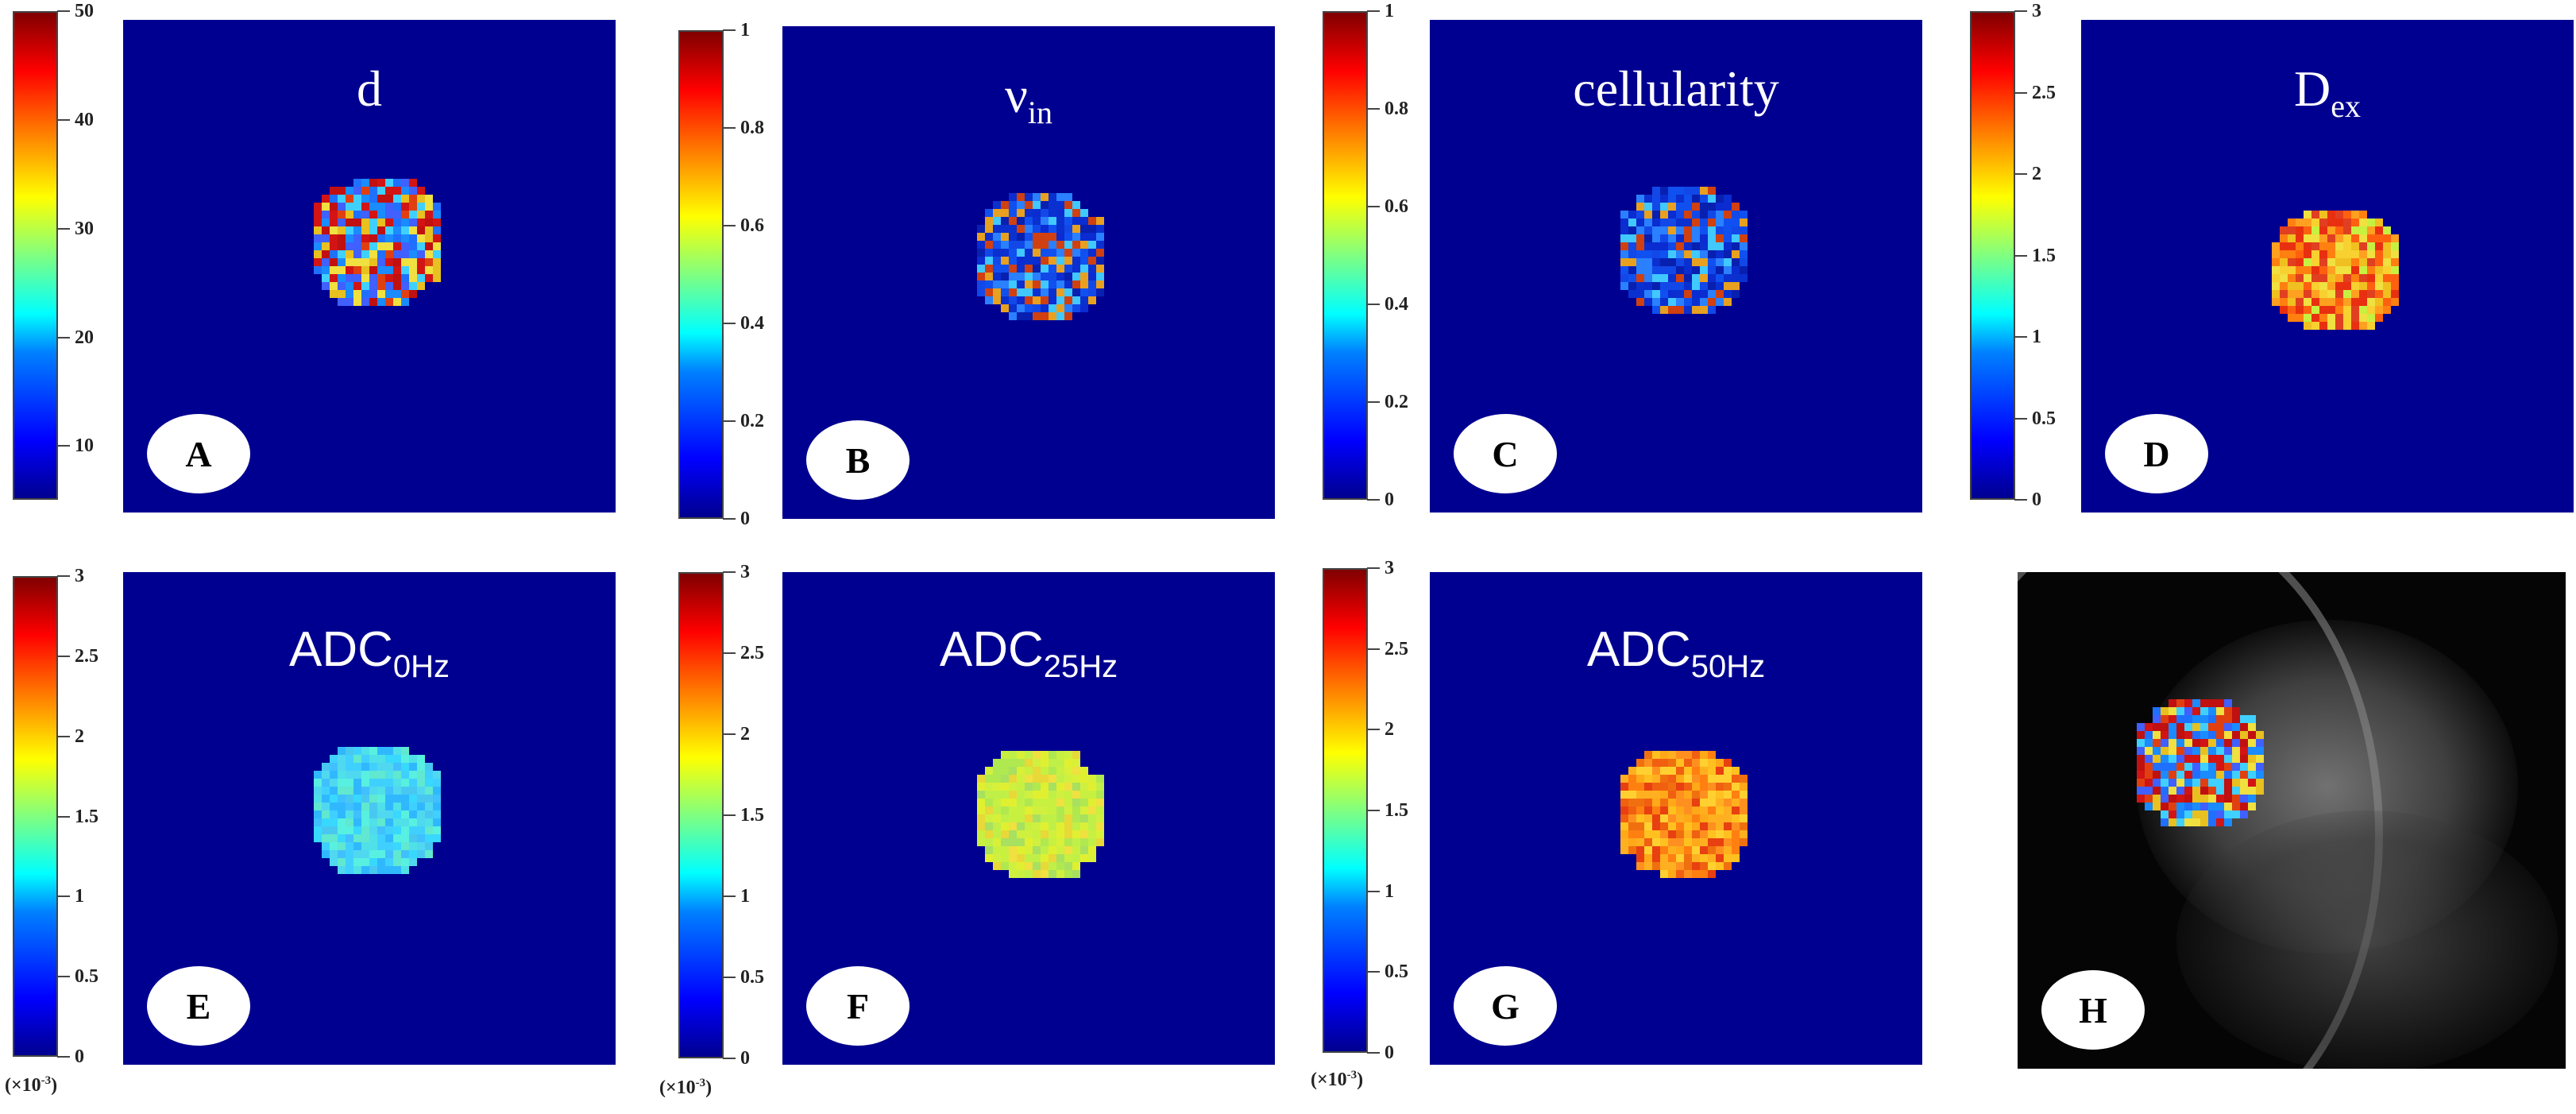 Image resolution: width=2576 pixels, height=1114 pixels. I want to click on panel-h-lower-tissue, so click(2367, 939).